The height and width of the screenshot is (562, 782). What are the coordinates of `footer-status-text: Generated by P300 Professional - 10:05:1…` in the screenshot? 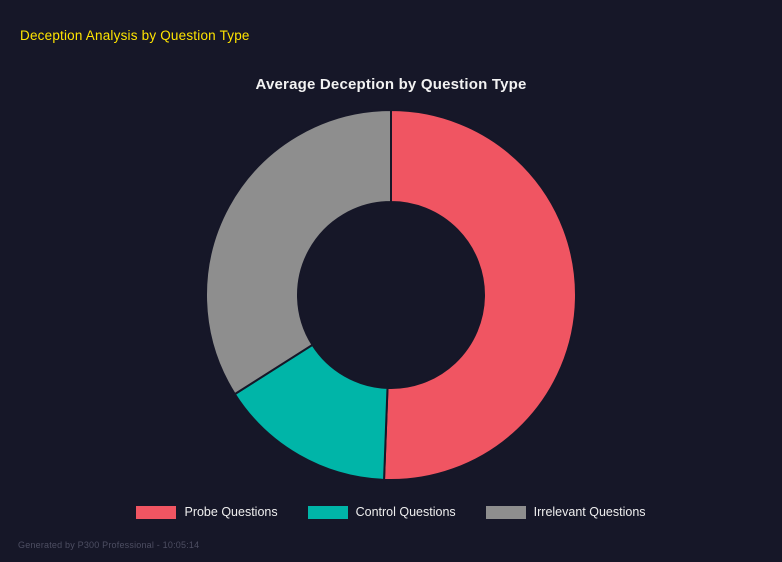 It's located at (109, 545).